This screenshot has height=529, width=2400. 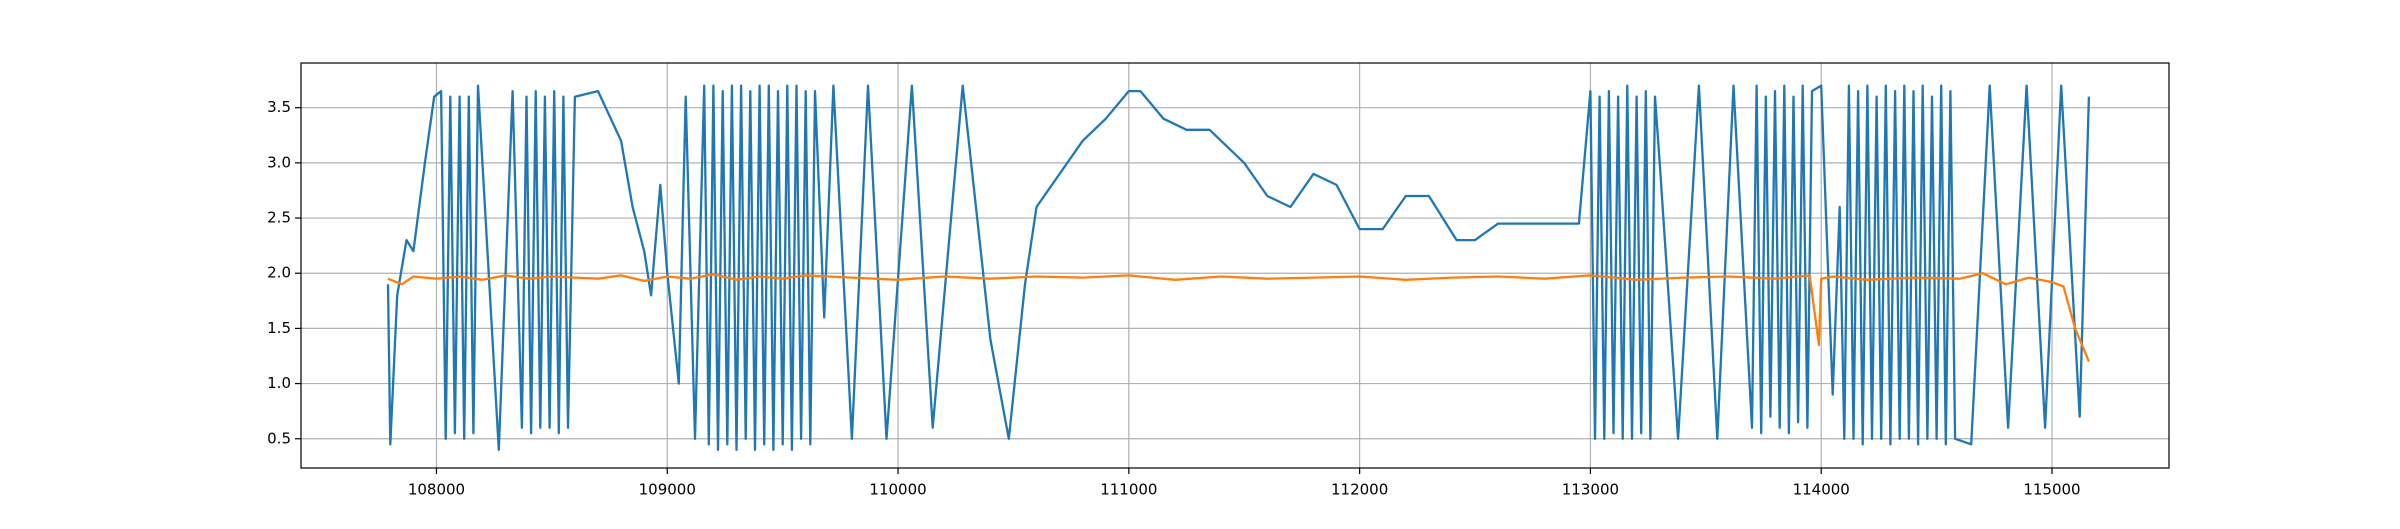 I want to click on y-tick-label: 1.5, so click(x=279, y=328).